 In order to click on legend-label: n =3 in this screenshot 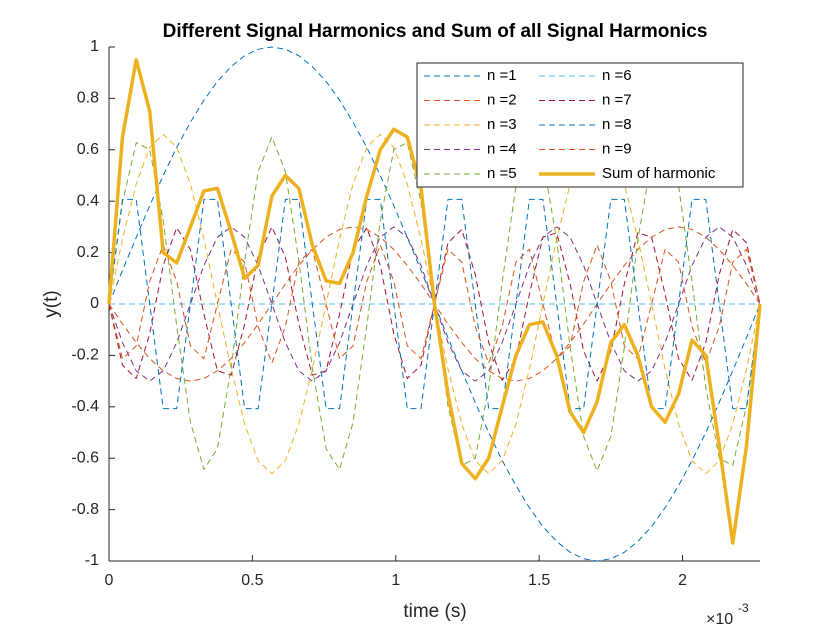, I will do `click(502, 124)`.